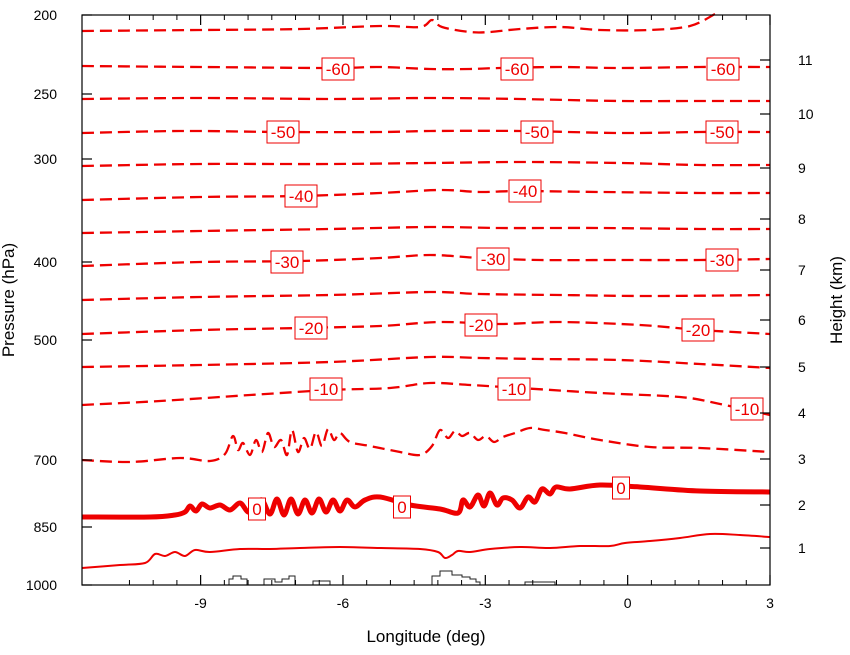 This screenshot has width=850, height=655. Describe the element at coordinates (426, 362) in the screenshot. I see `contour-line-neg15` at that location.